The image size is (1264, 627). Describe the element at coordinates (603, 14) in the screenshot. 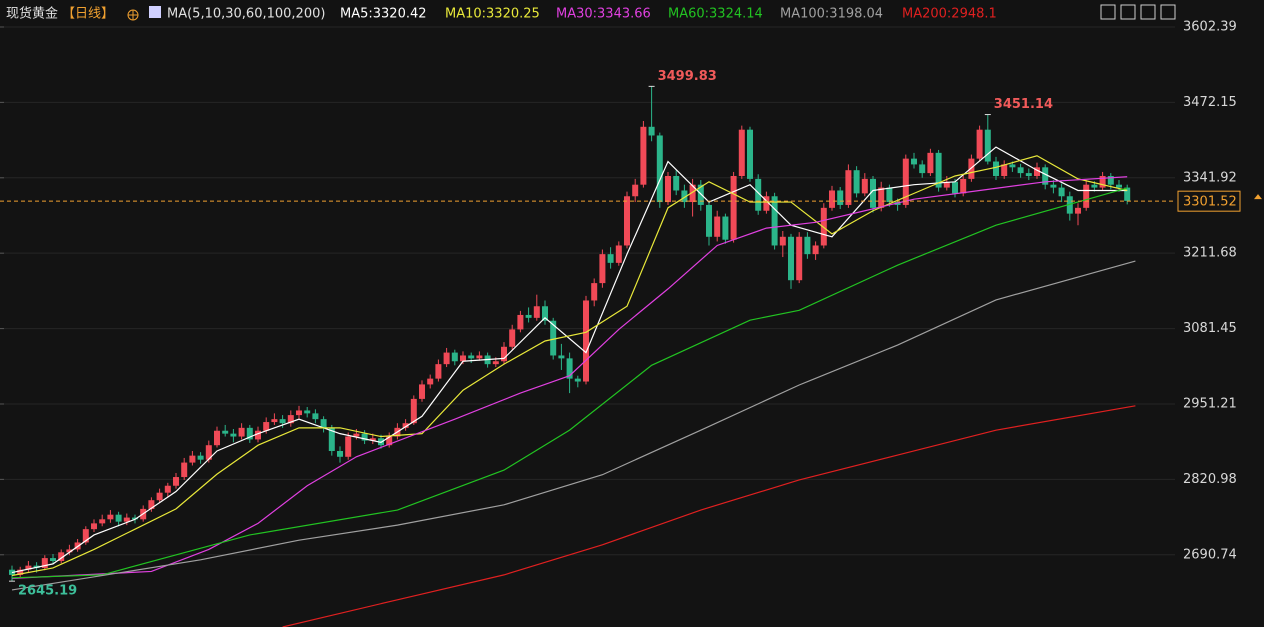

I see `legend-entry: MA30:3343.66` at that location.